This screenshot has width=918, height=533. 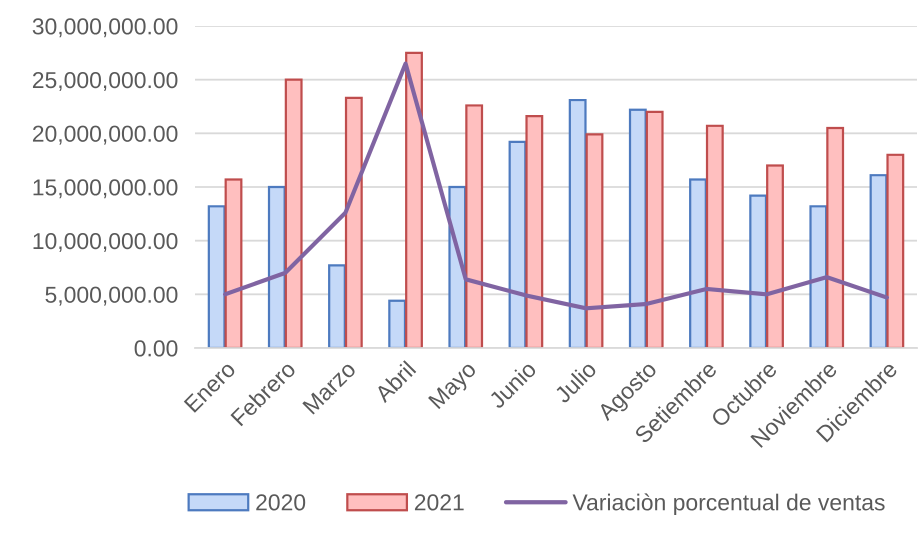 What do you see at coordinates (106, 188) in the screenshot?
I see `y-tick-label: 15,000,000.00` at bounding box center [106, 188].